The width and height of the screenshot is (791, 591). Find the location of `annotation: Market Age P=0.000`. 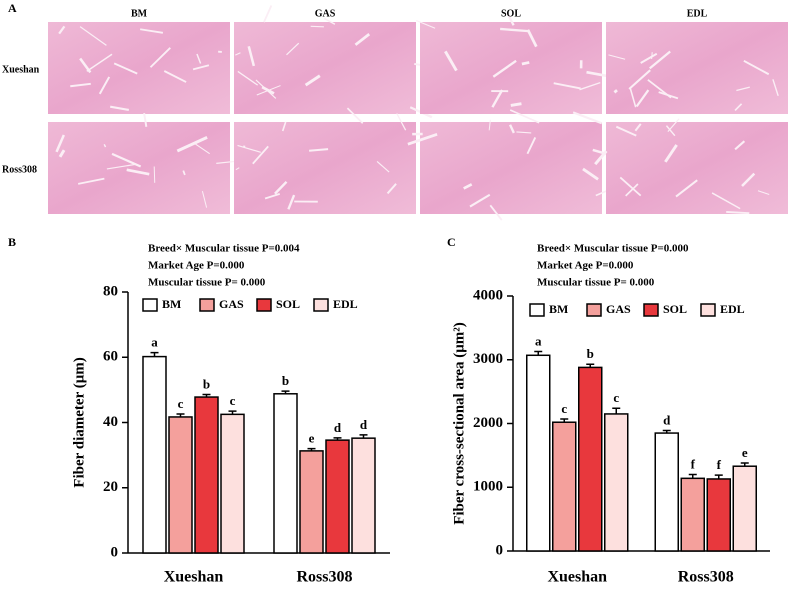

annotation: Market Age P=0.000 is located at coordinates (196, 266).